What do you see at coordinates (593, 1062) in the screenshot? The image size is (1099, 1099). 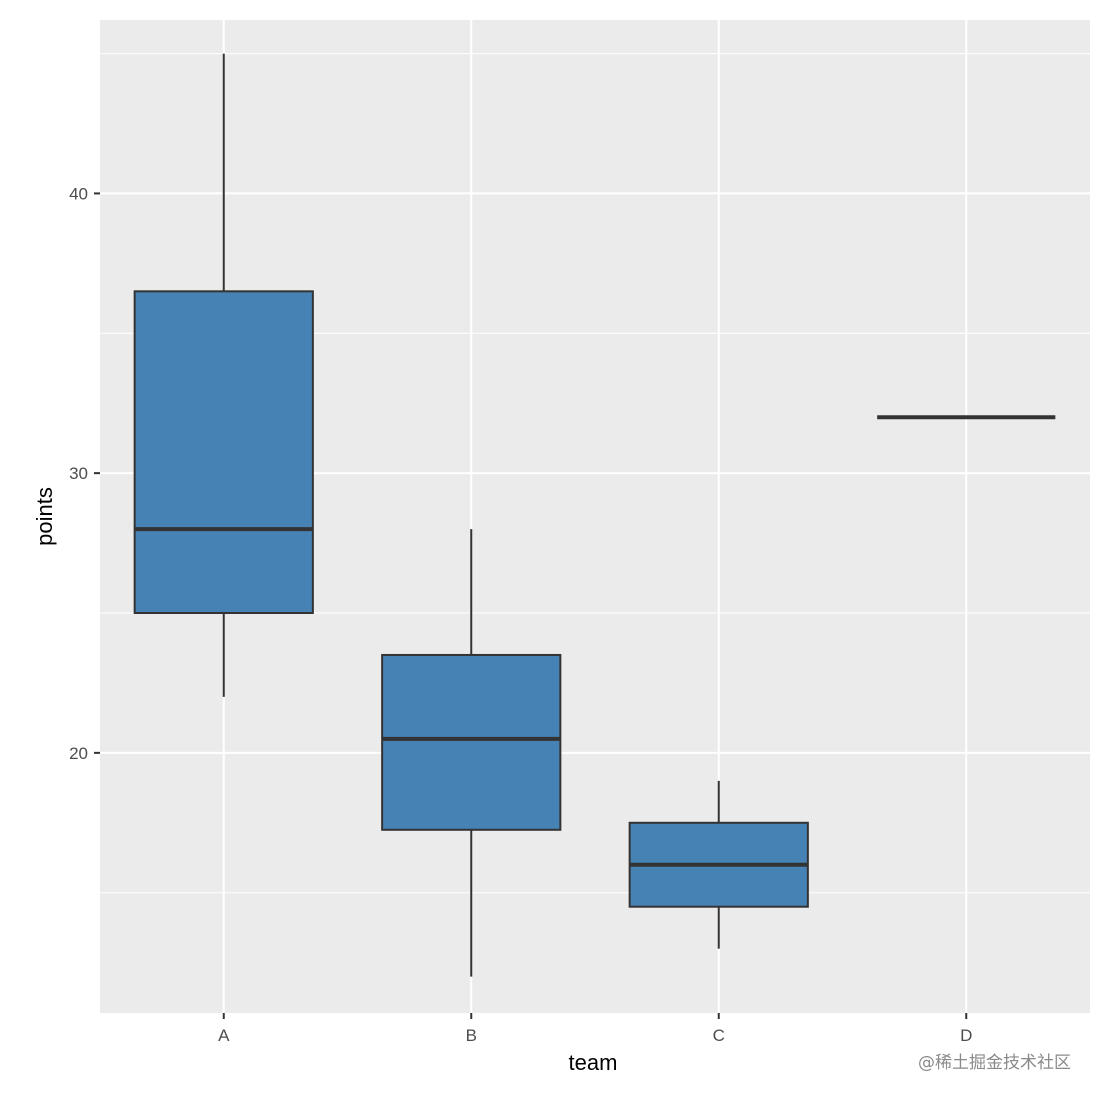 I see `x-axis-title: team` at bounding box center [593, 1062].